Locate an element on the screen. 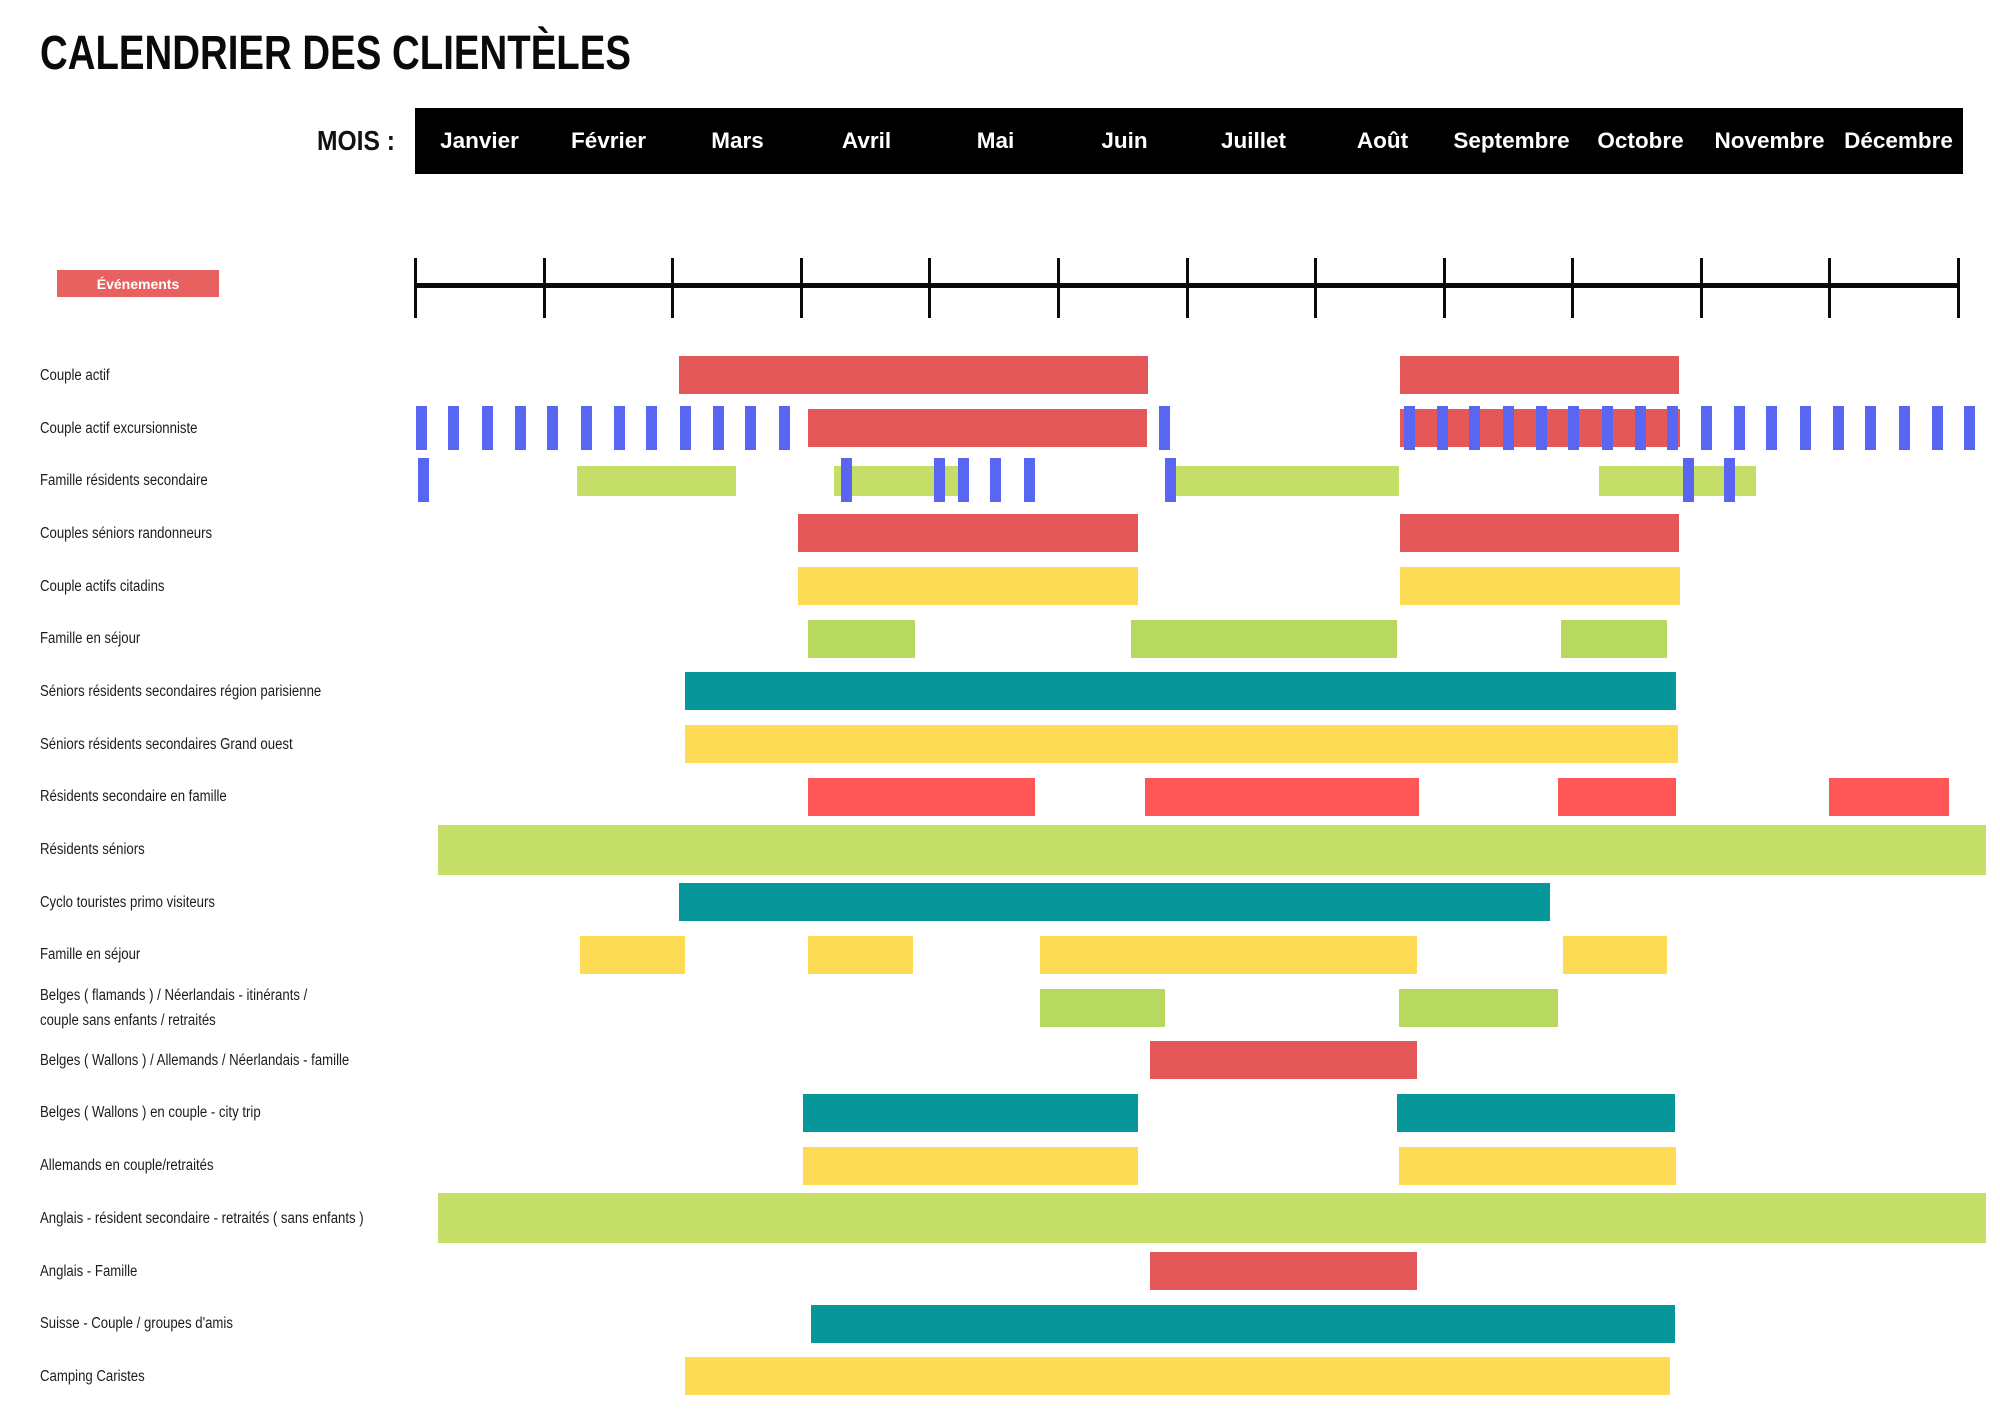 This screenshot has width=2000, height=1414. row-label: Belges ( Wallons ) en couple - city trip is located at coordinates (170, 1113).